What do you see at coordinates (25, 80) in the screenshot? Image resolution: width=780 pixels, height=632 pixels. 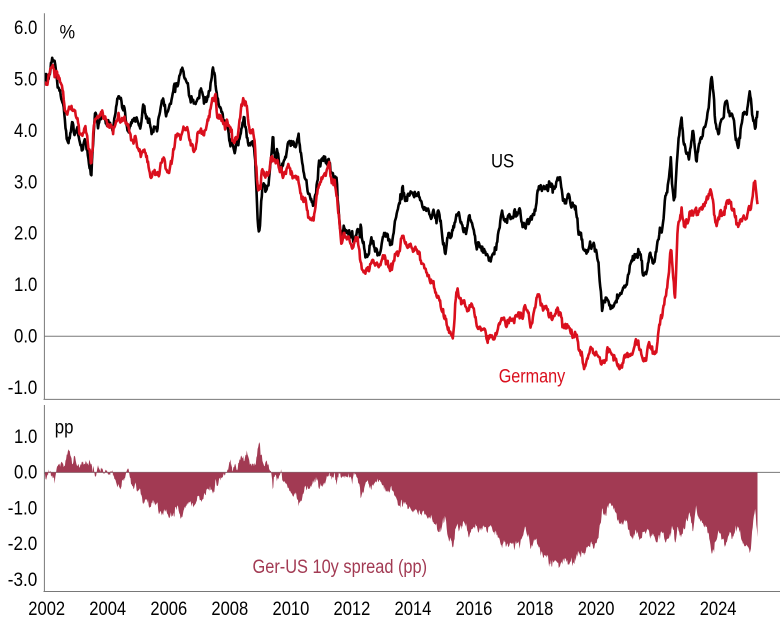 I see `svg-text: 5.0` at bounding box center [25, 80].